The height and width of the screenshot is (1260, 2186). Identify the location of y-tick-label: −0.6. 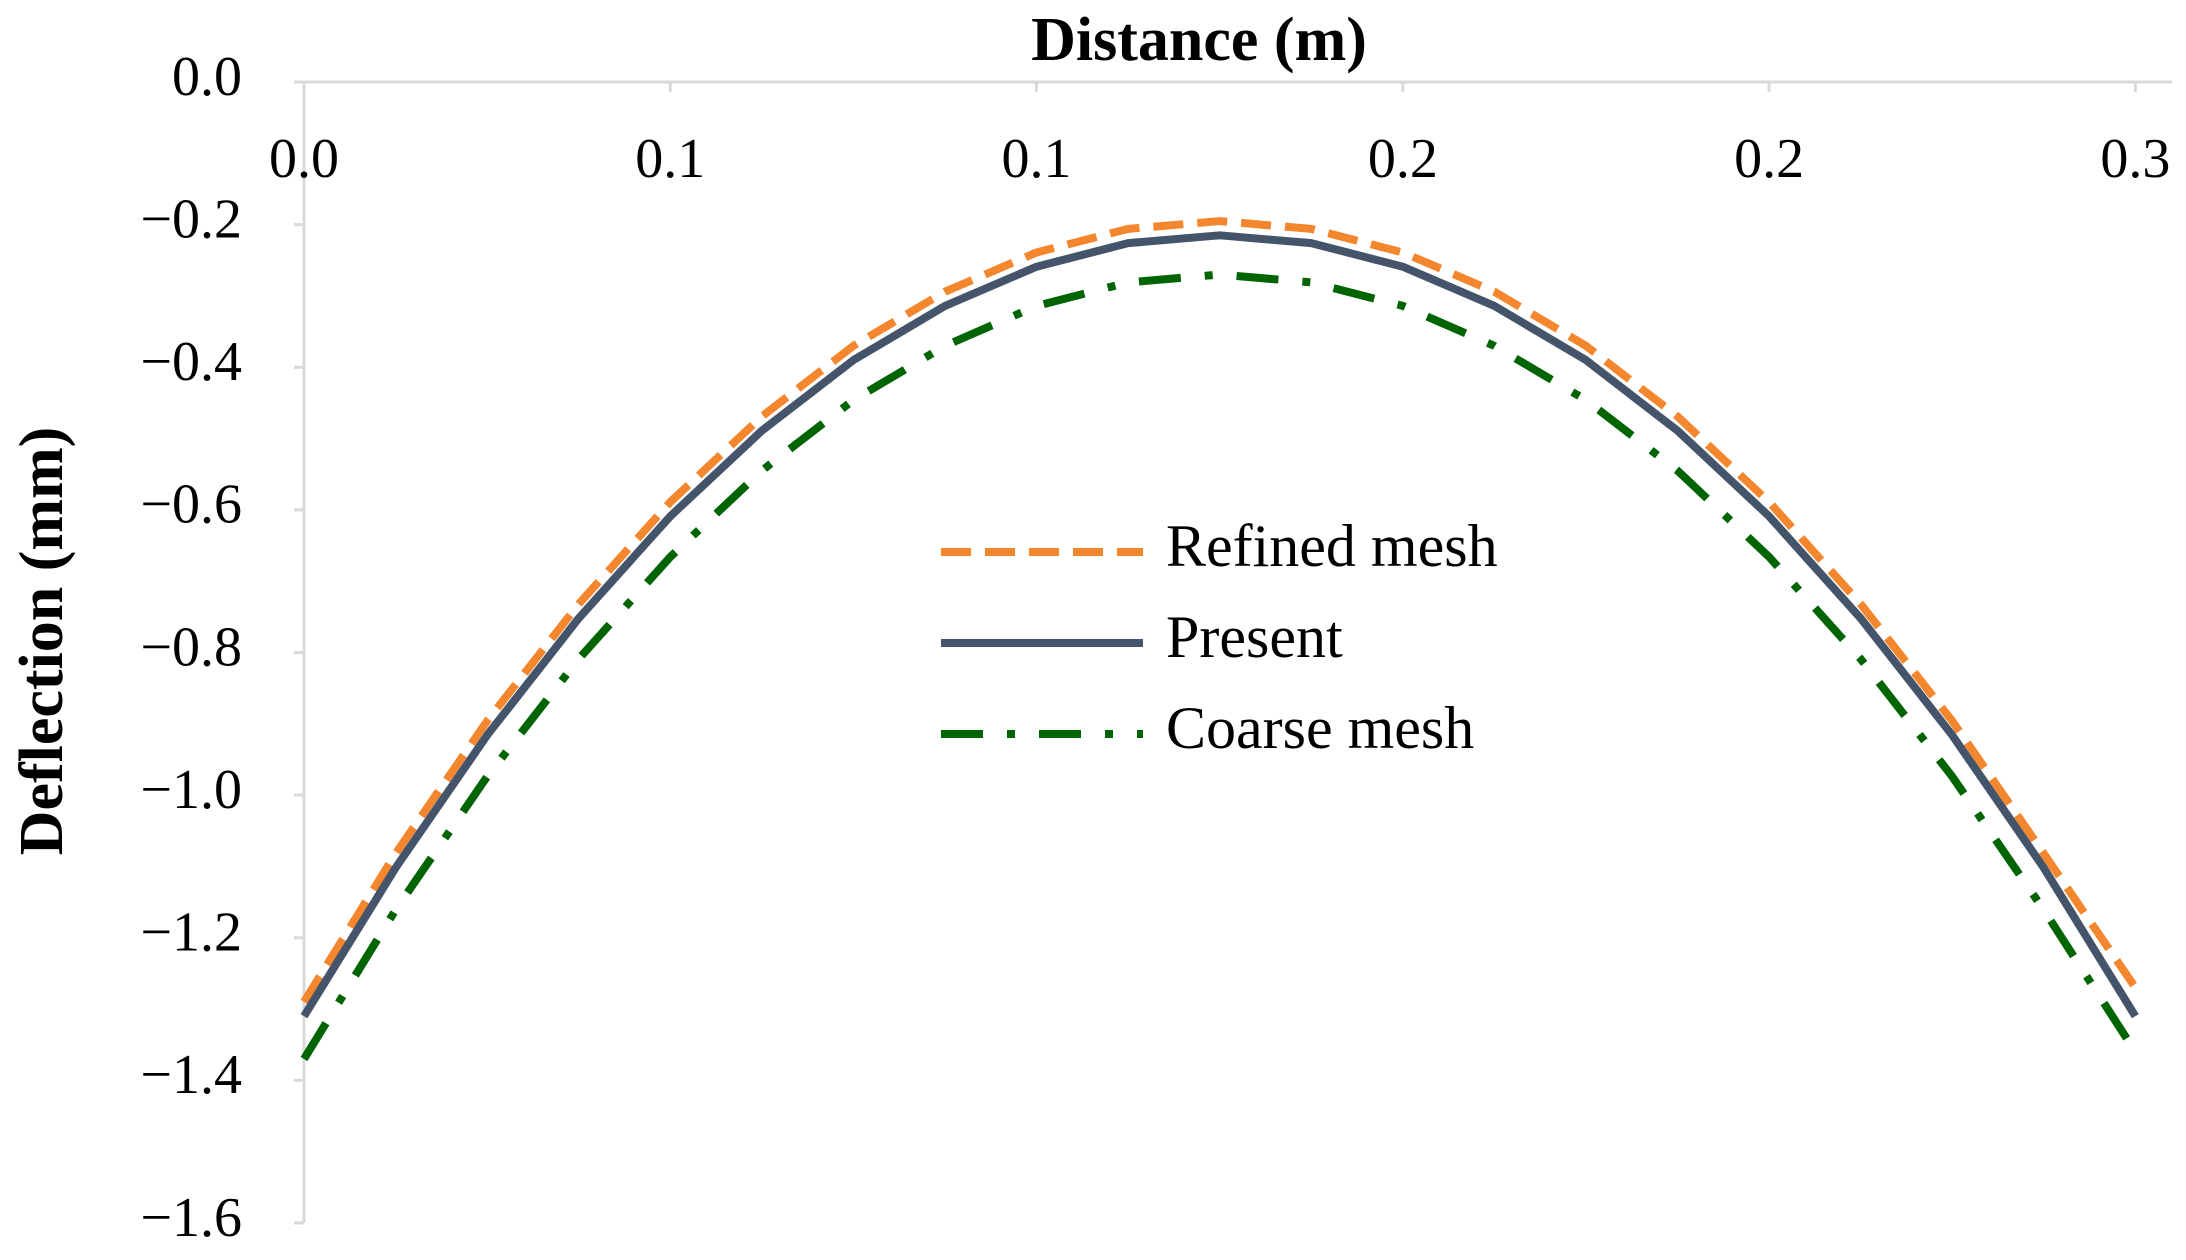
(191, 505).